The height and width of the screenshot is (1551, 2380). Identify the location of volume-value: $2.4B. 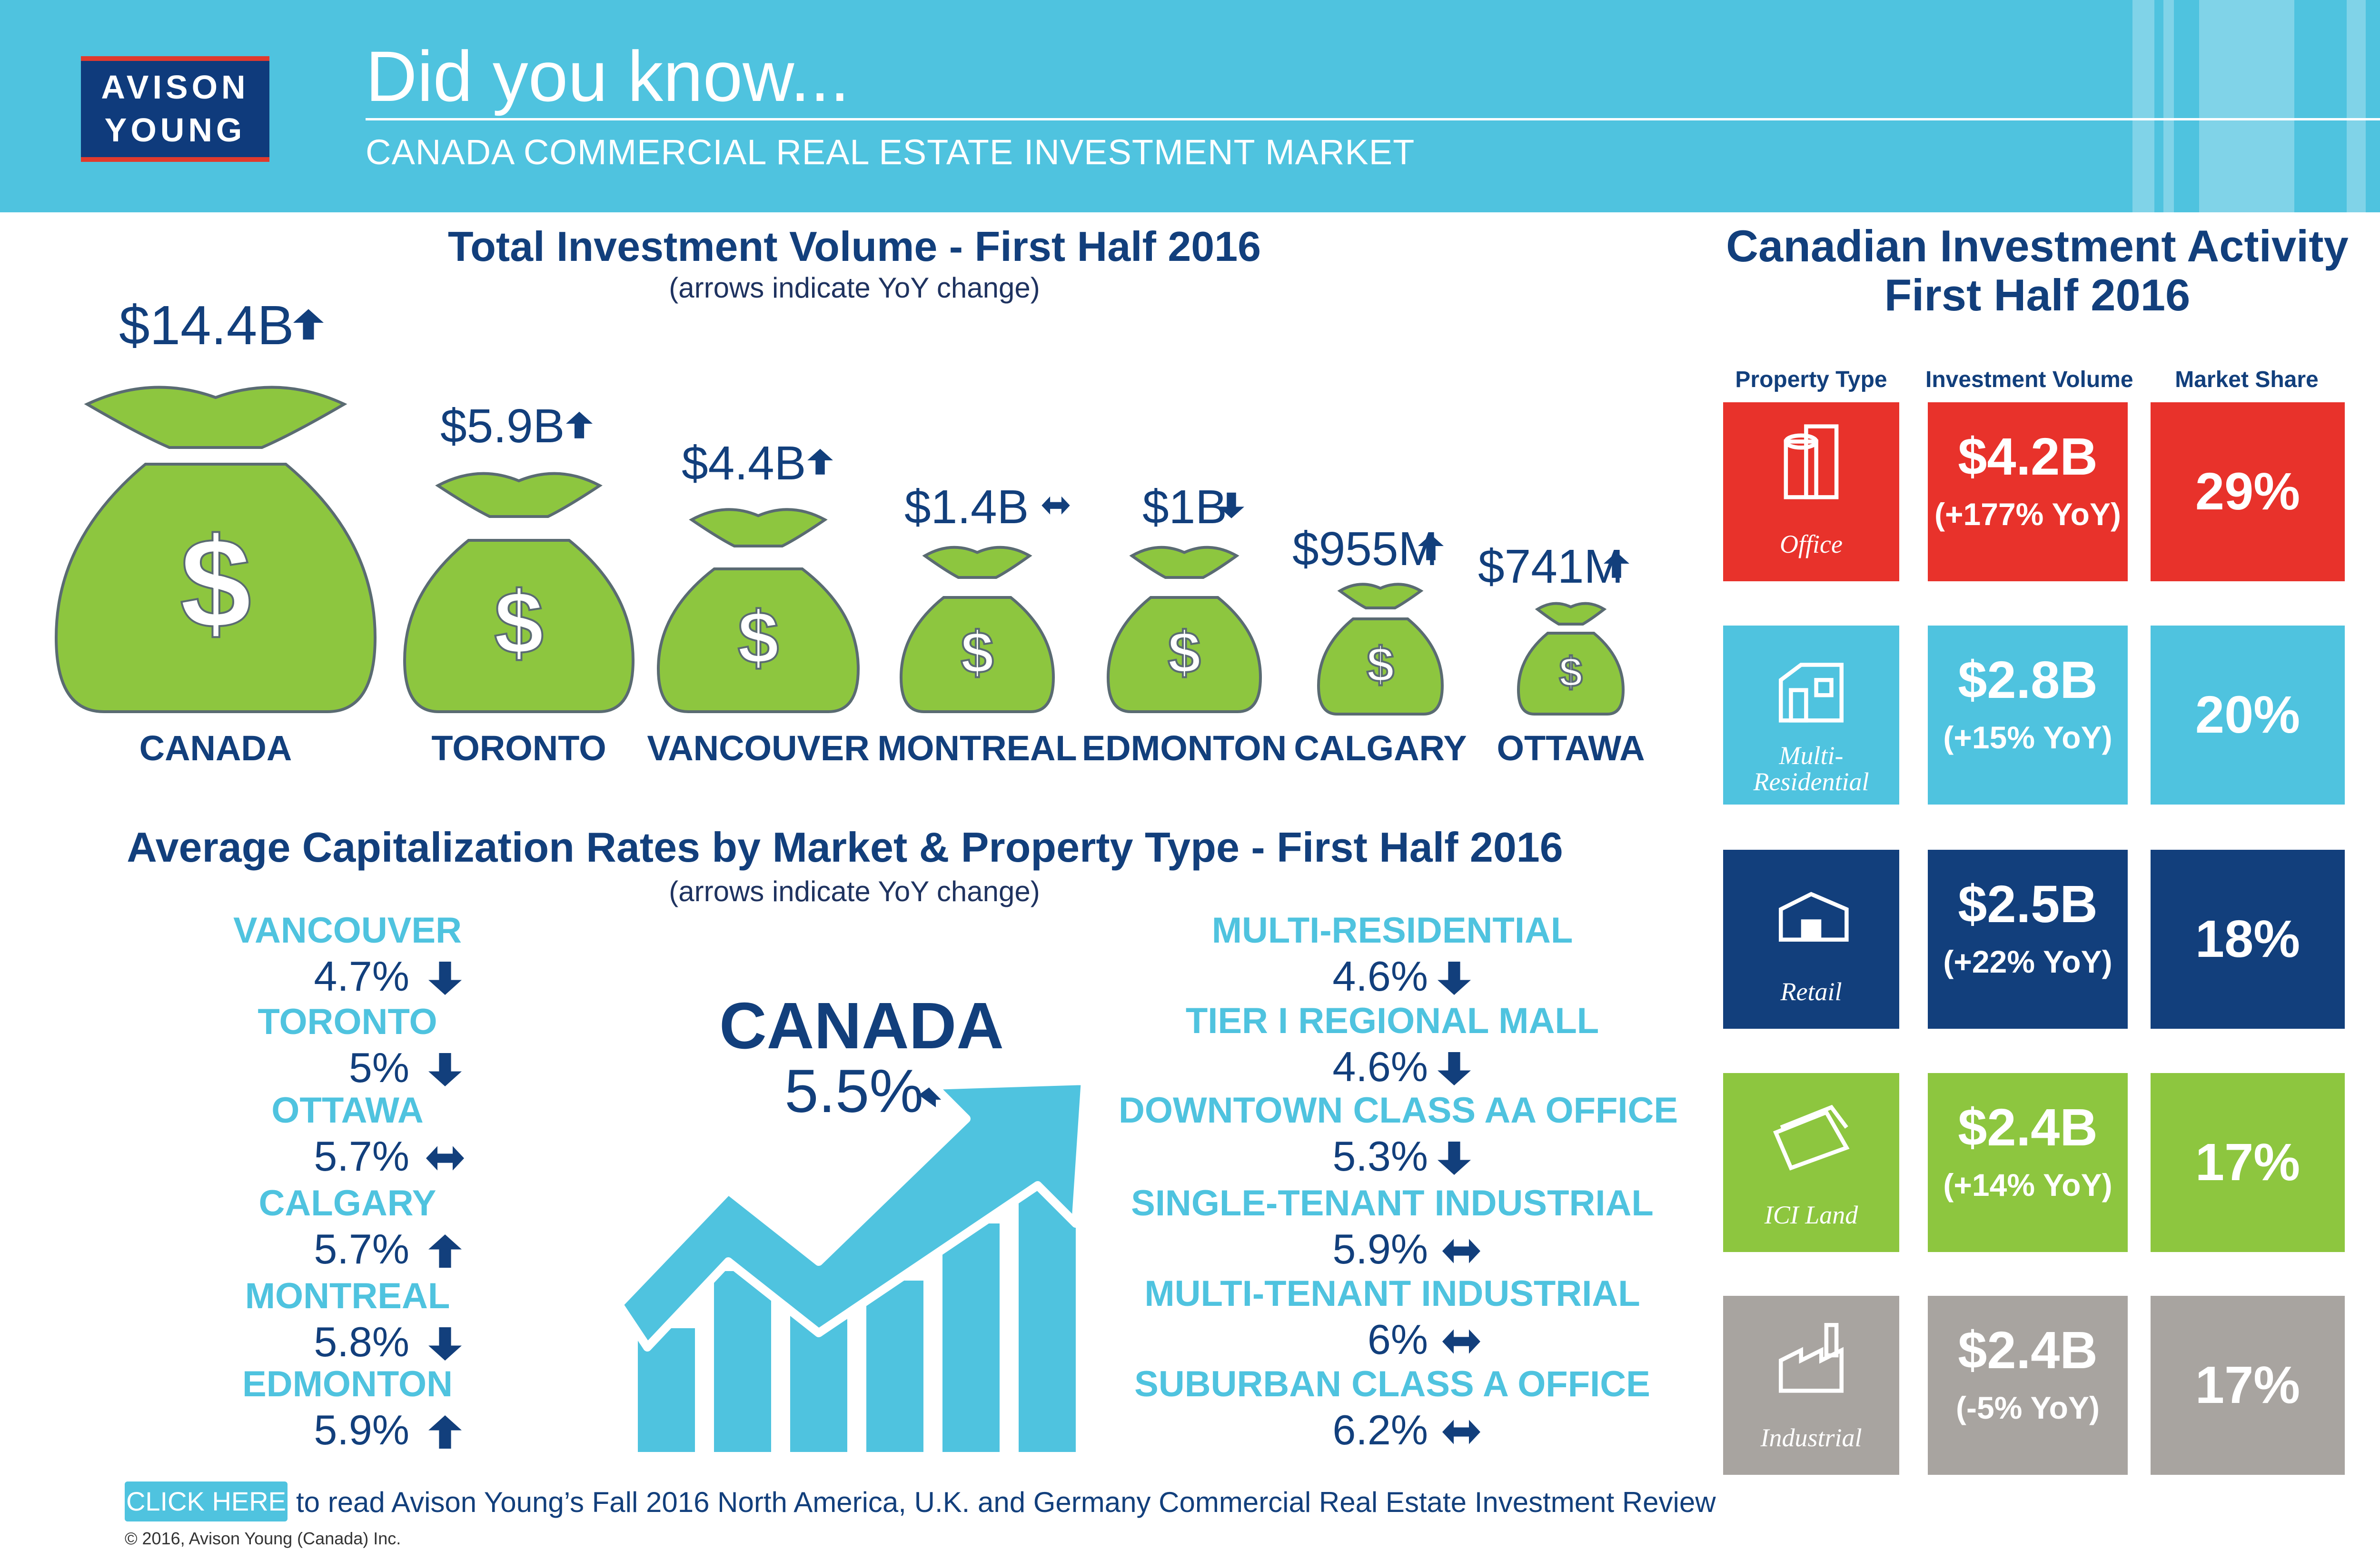
(2028, 1350).